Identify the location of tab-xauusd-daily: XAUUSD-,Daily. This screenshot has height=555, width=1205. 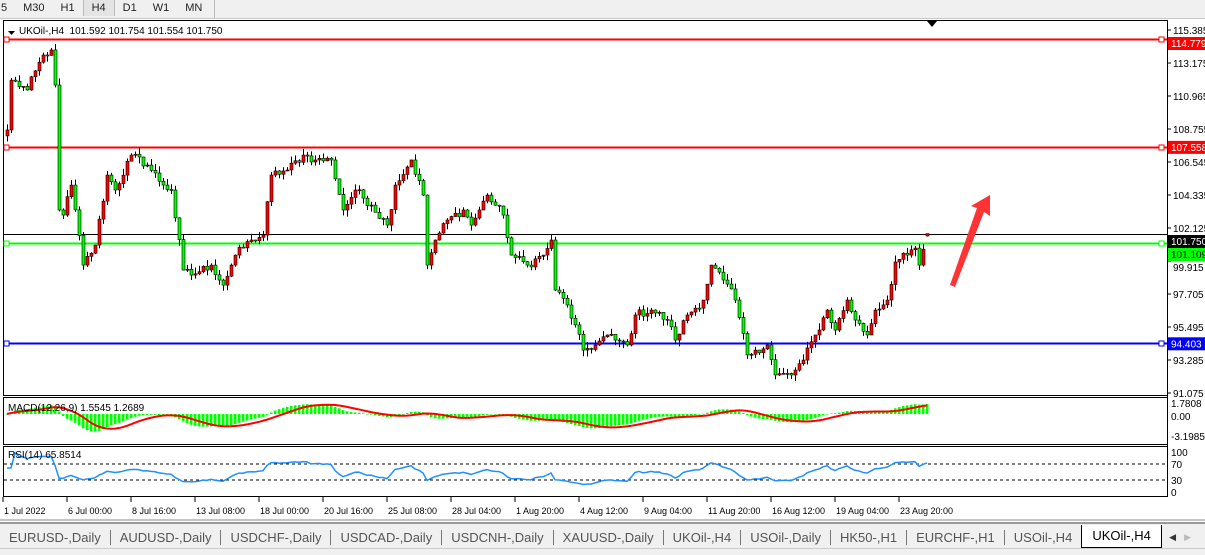
(609, 537).